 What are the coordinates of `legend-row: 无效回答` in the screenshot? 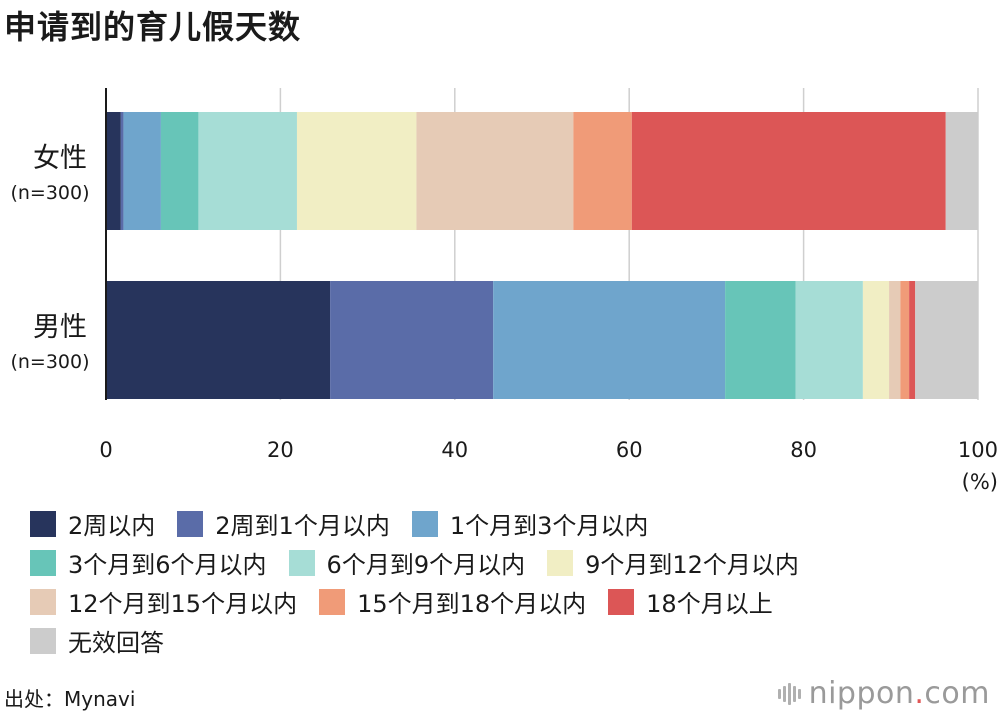 It's located at (510, 640).